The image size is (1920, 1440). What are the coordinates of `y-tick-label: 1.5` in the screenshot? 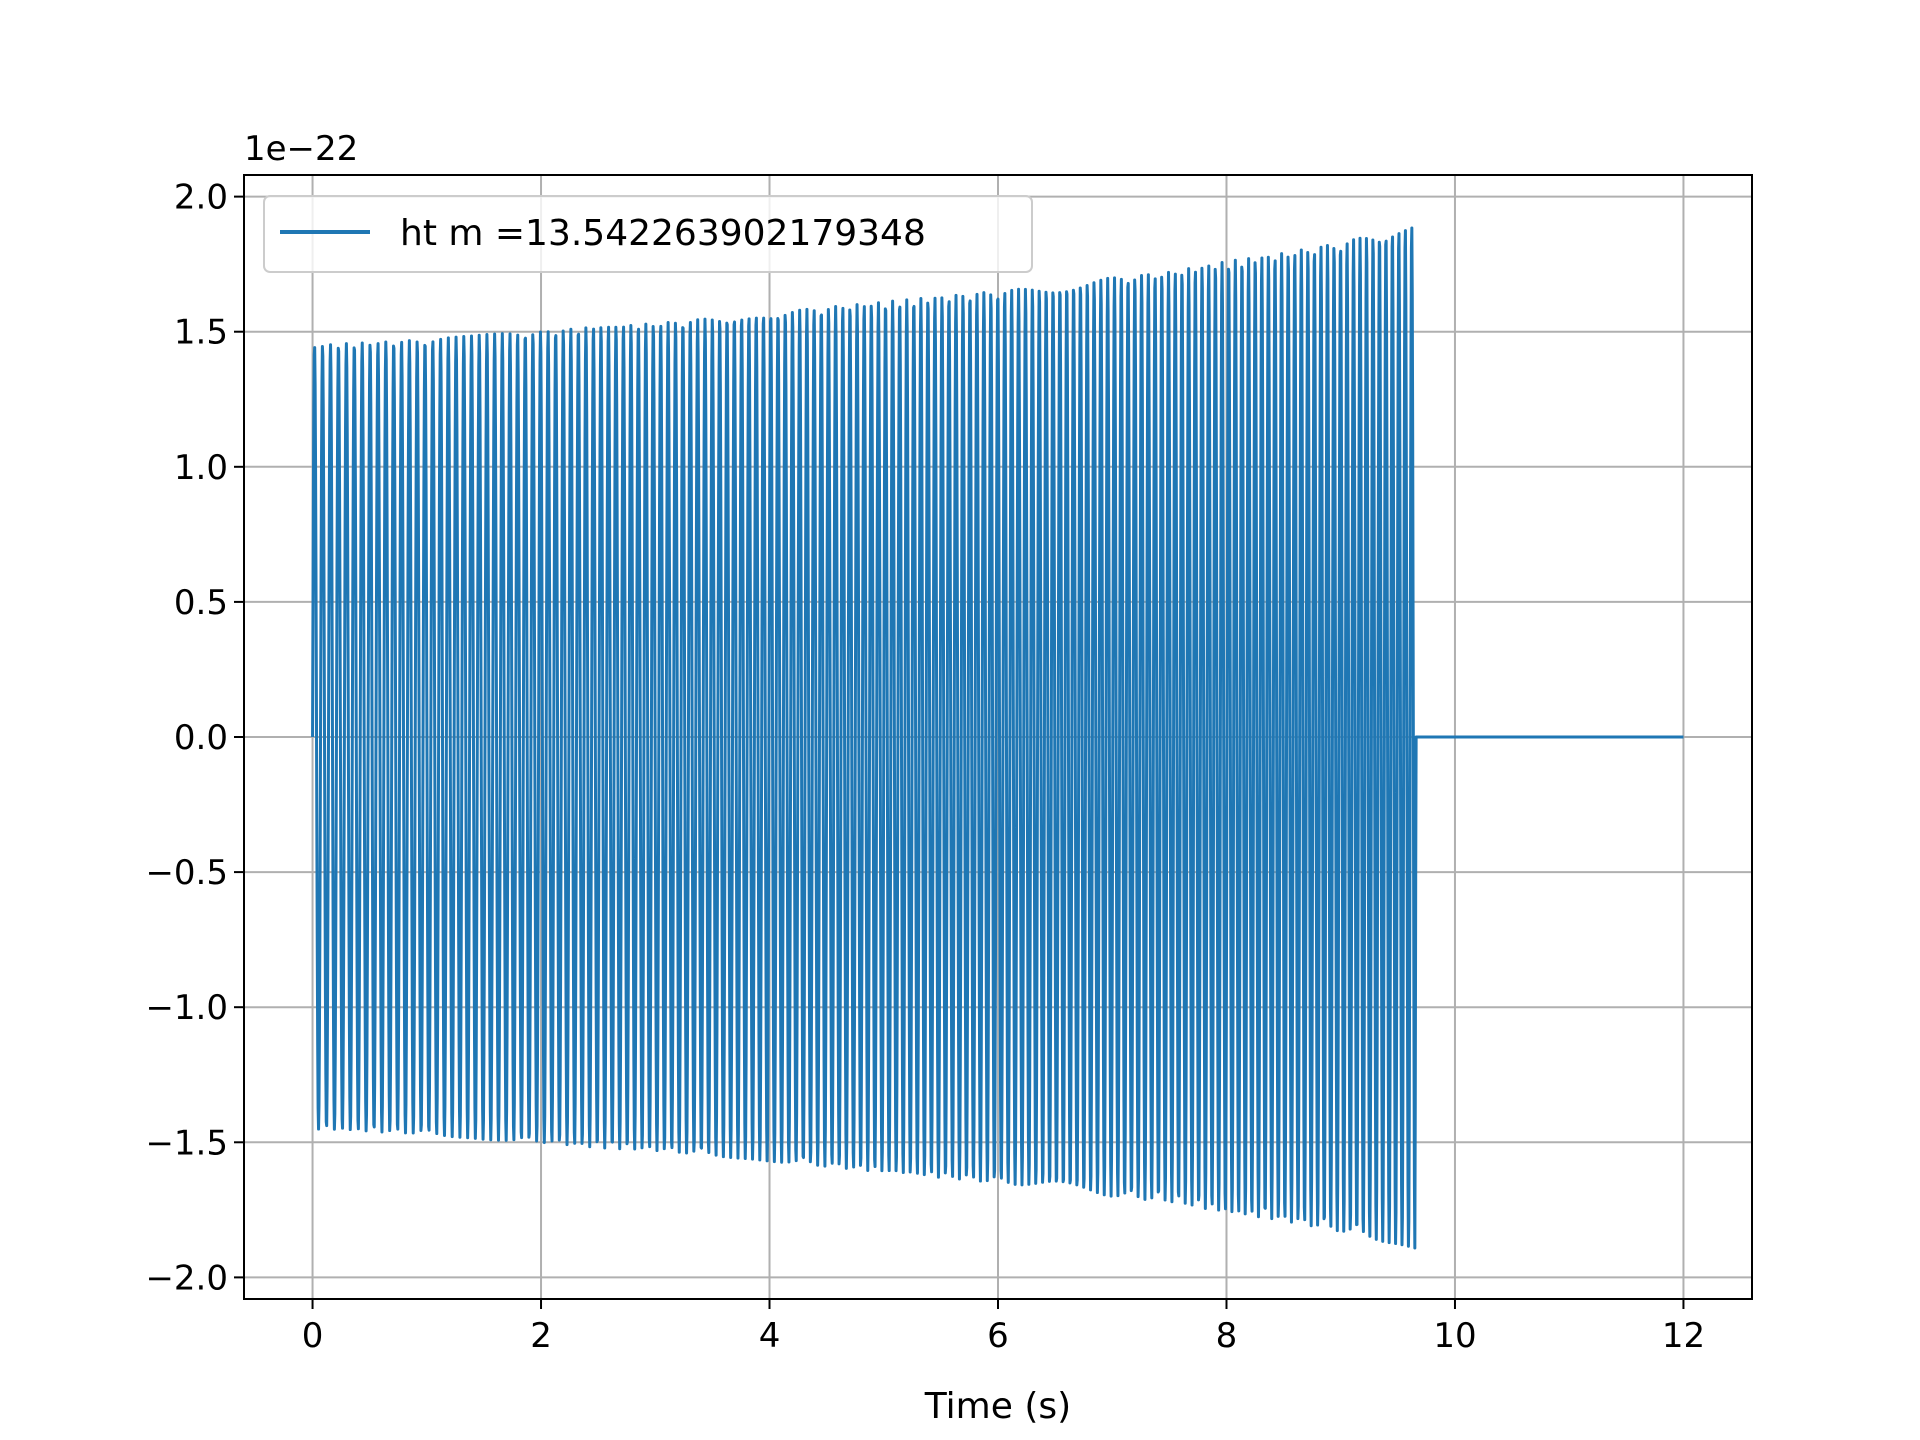 It's located at (201, 333).